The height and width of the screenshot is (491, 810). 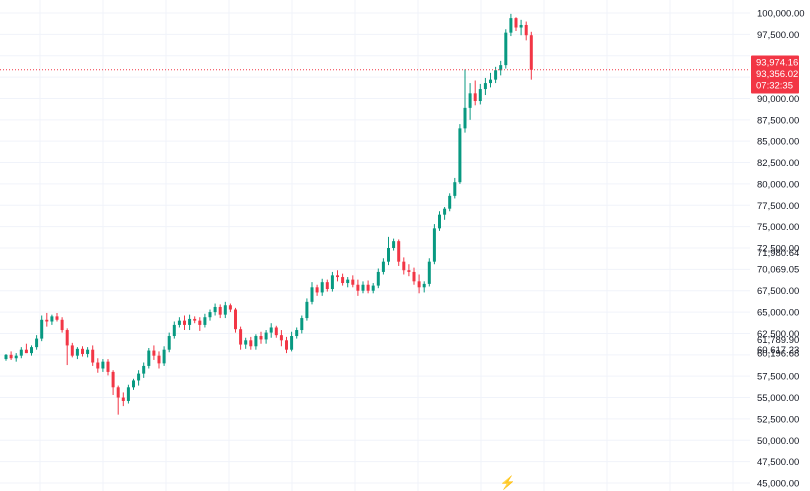 I want to click on price-tag-value: 93,356.02, so click(x=777, y=74).